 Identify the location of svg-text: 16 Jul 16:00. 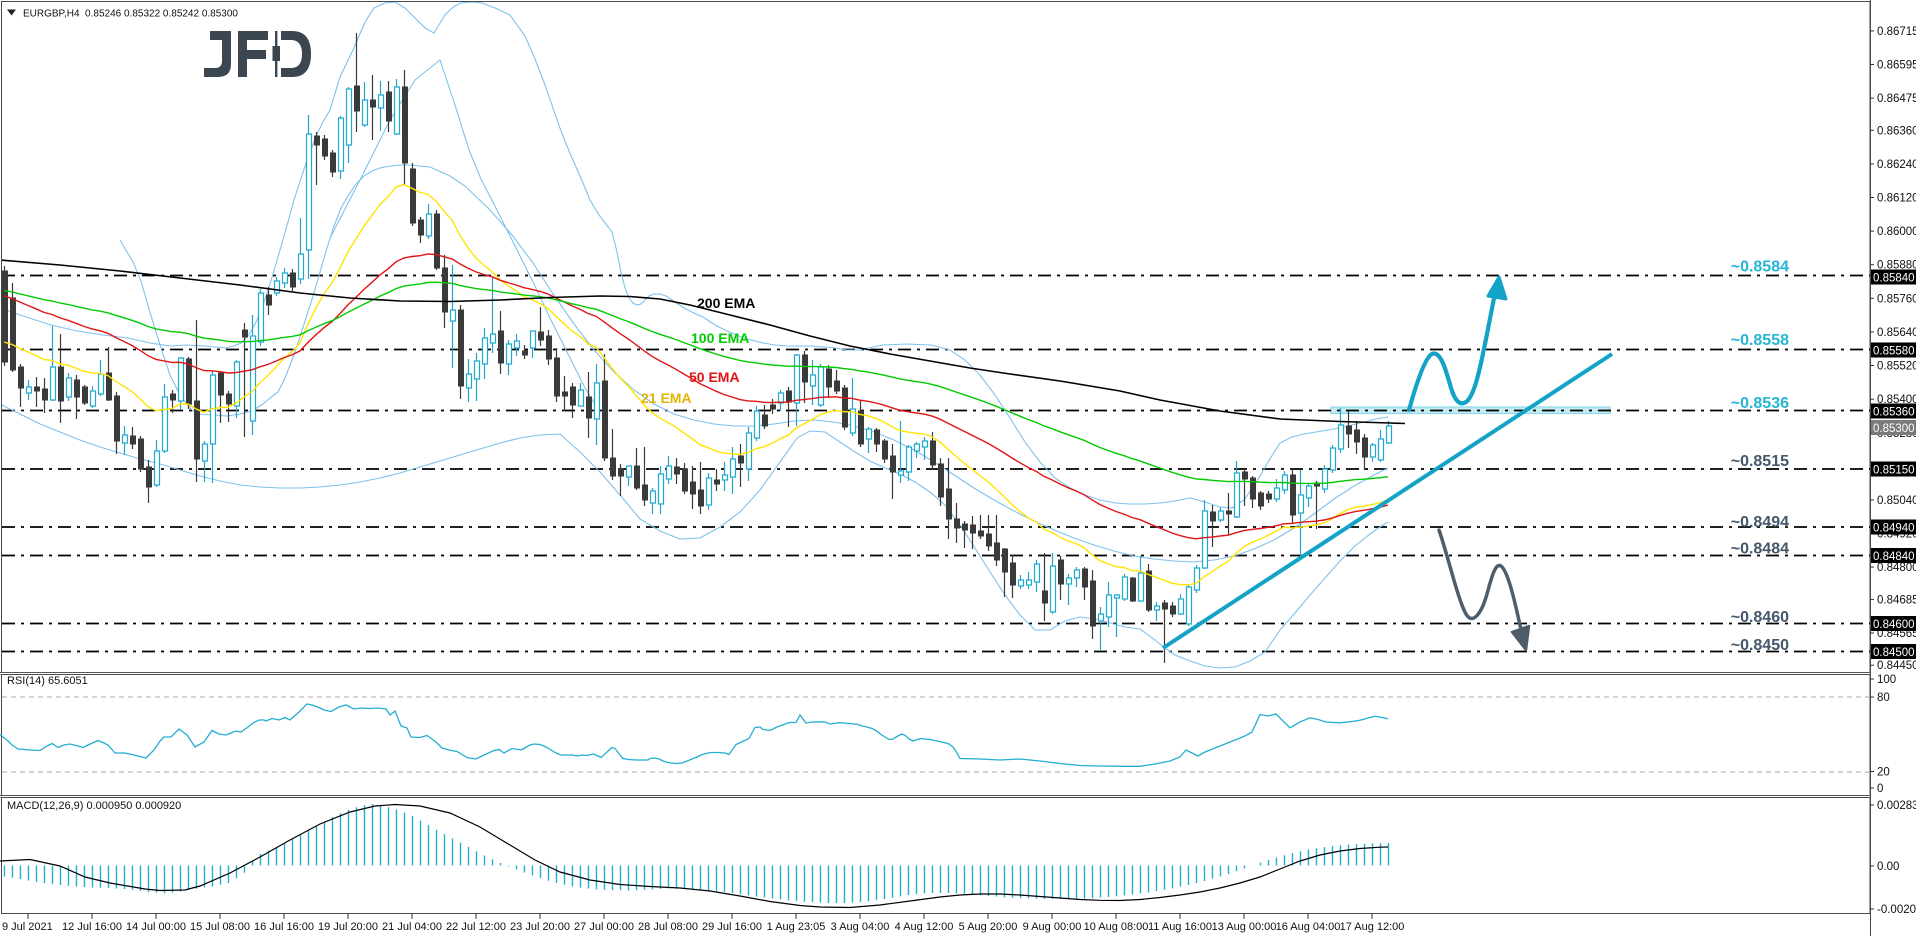
(284, 927).